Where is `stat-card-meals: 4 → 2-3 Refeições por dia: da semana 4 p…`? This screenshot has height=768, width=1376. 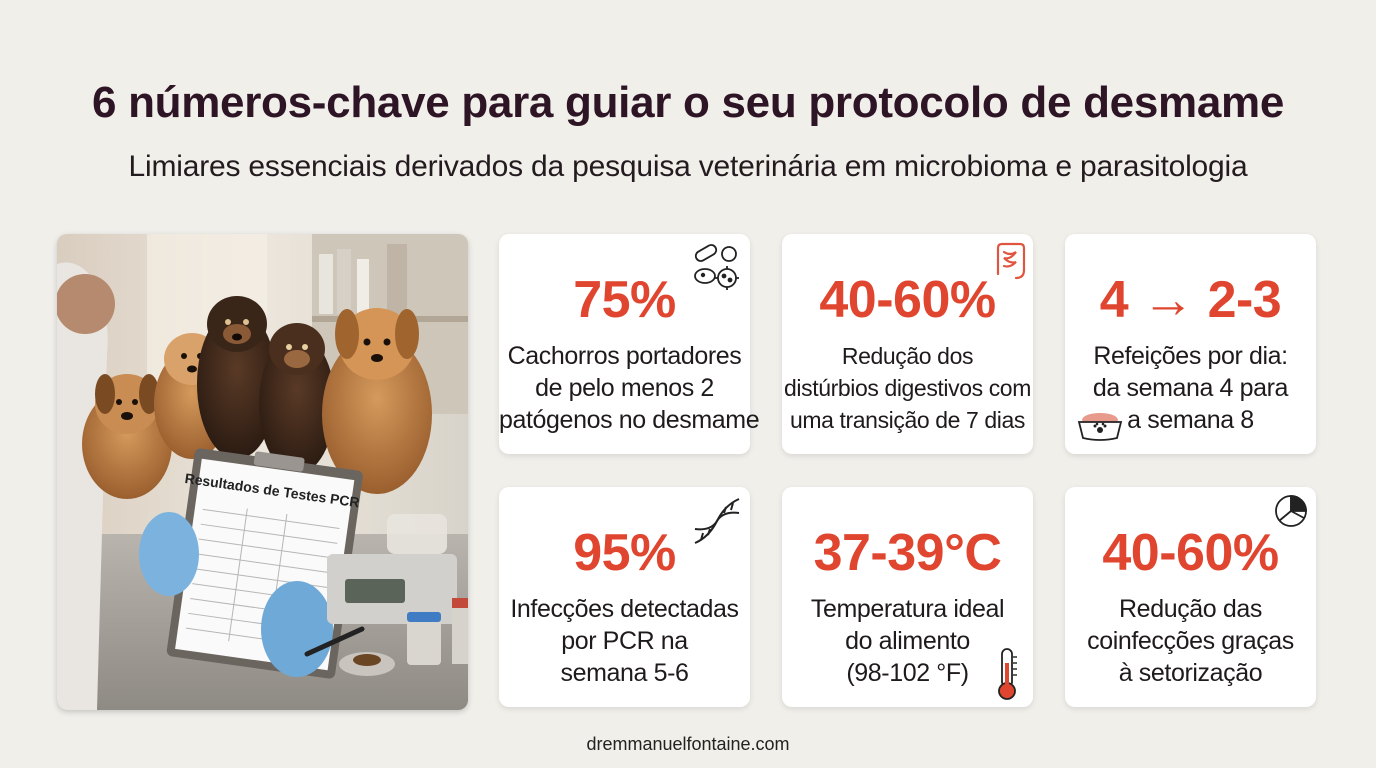 stat-card-meals: 4 → 2-3 Refeições por dia: da semana 4 p… is located at coordinates (1190, 344).